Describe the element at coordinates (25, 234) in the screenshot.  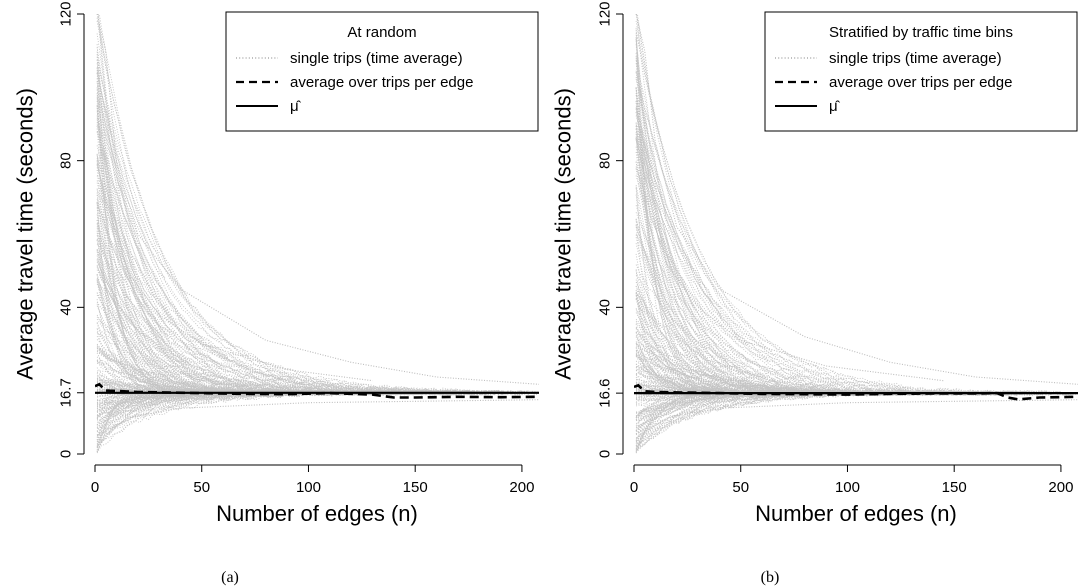
I see `y-axis-label: Average travel time (seconds)` at that location.